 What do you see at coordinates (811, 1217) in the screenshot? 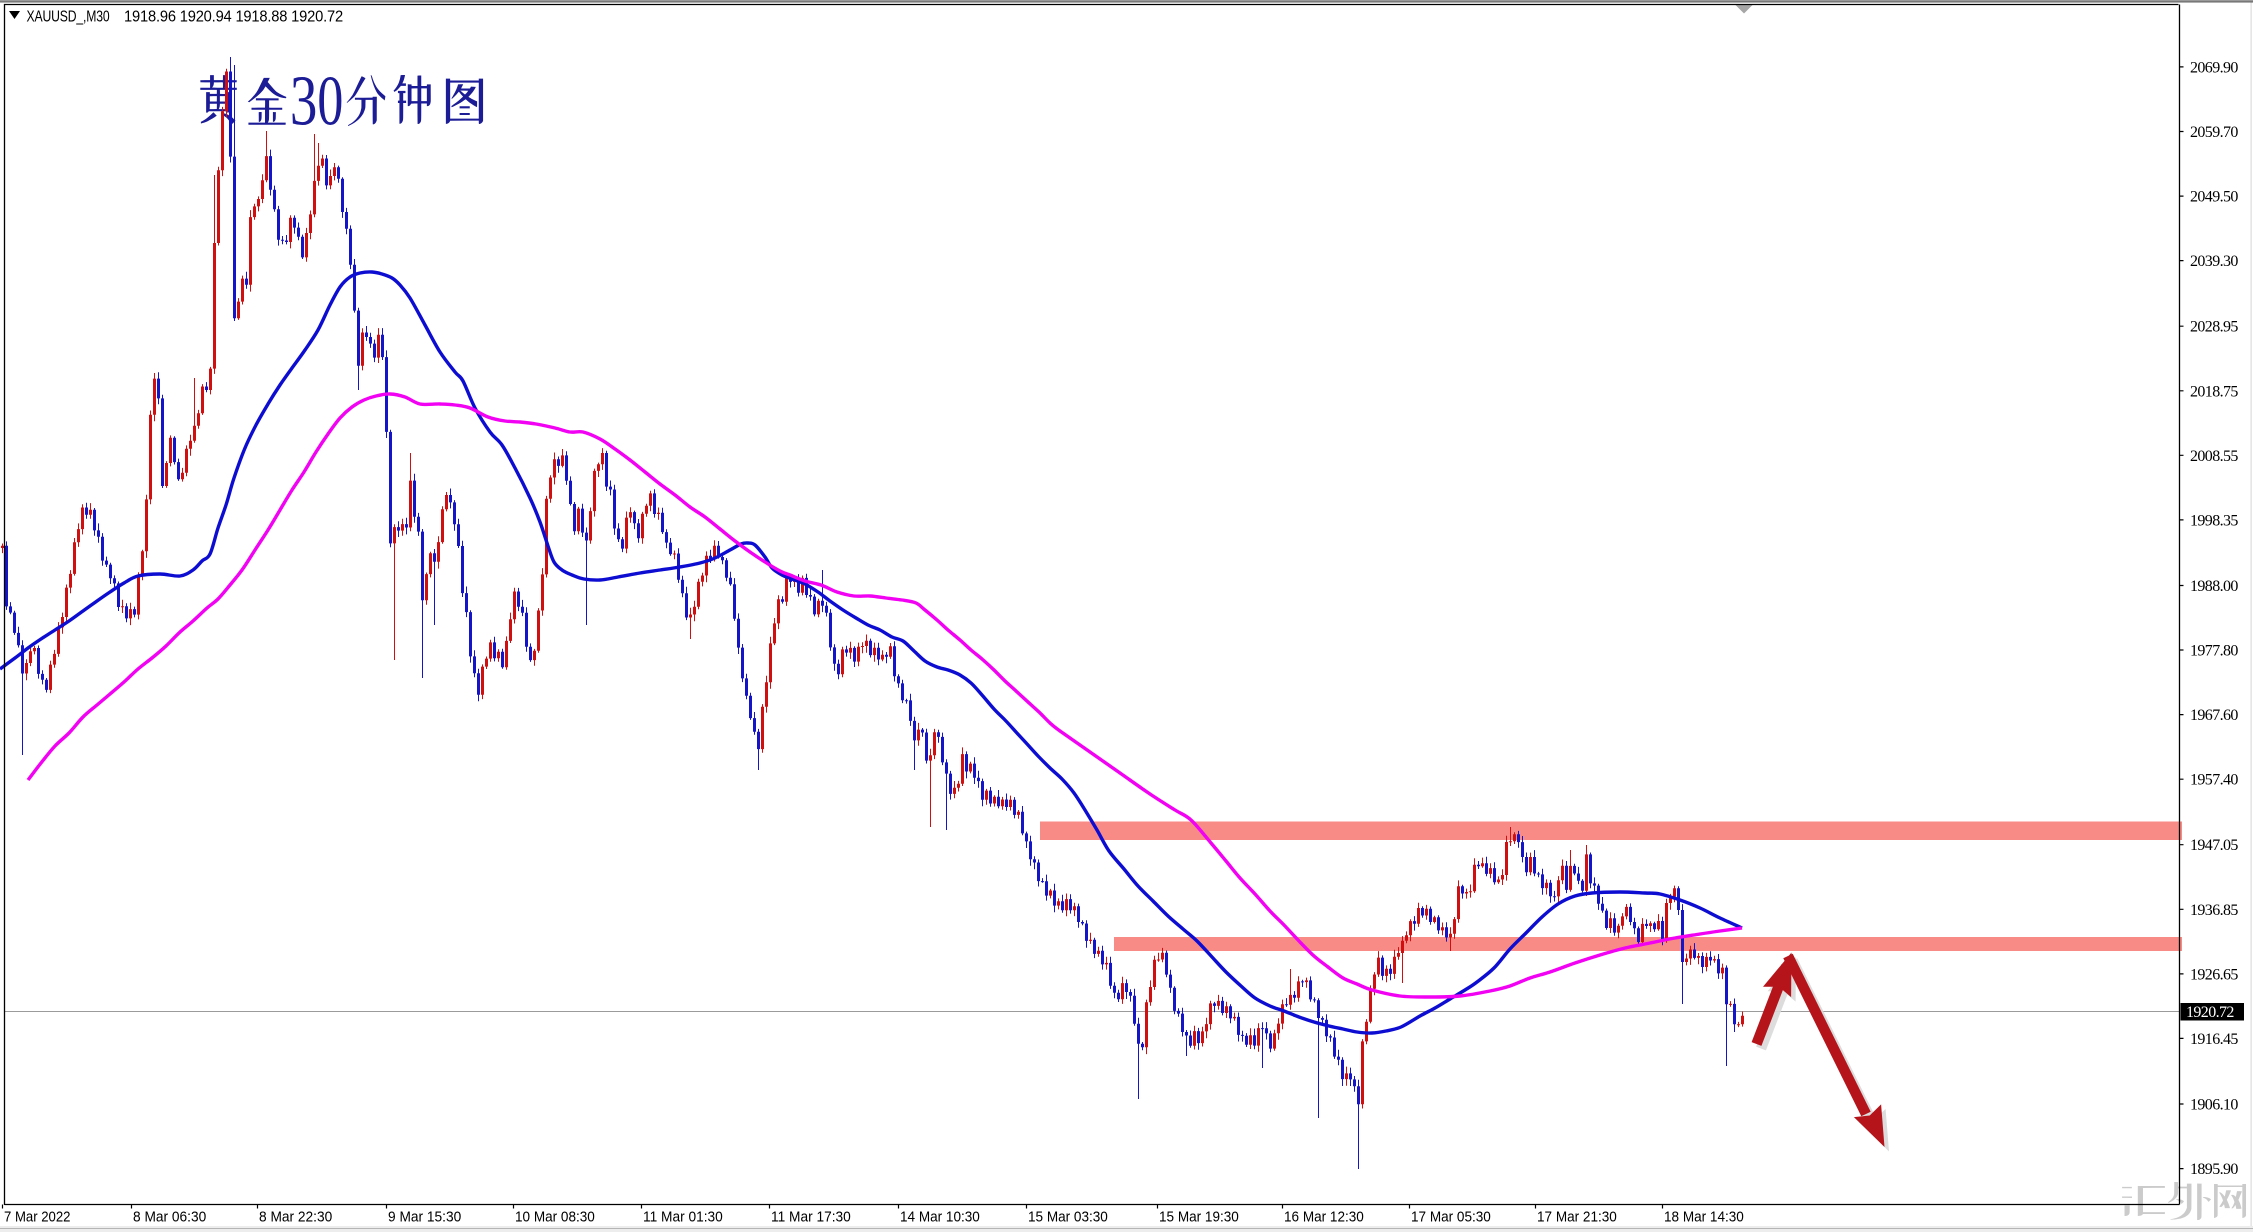
I see `svg-text: 11 Mar 17:30` at bounding box center [811, 1217].